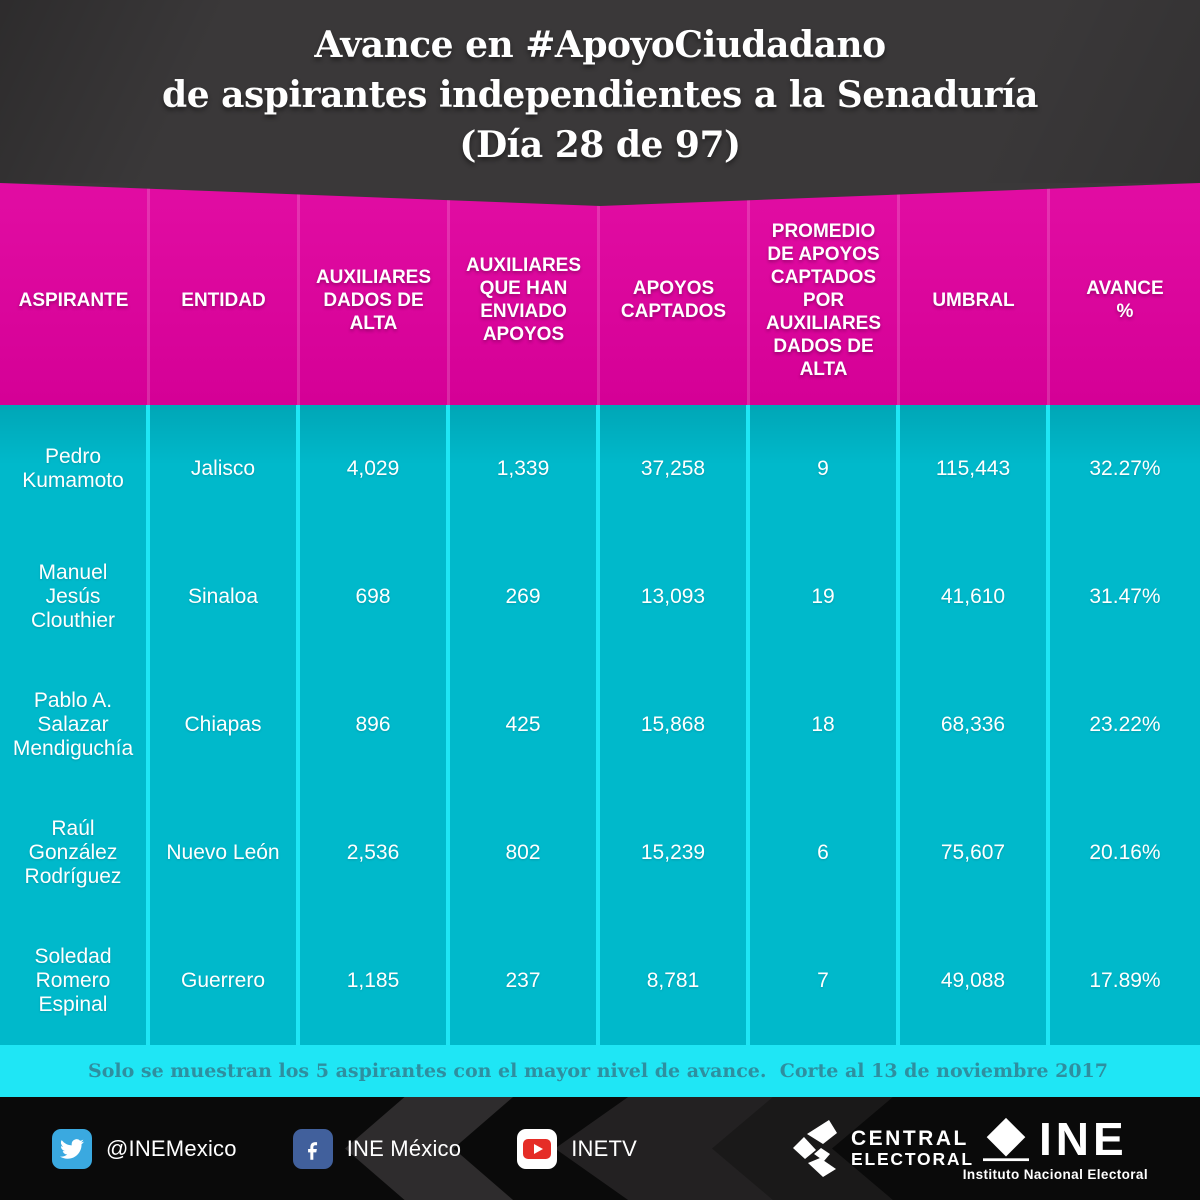  What do you see at coordinates (171, 1148) in the screenshot?
I see `twitter-handle: @INEMexico` at bounding box center [171, 1148].